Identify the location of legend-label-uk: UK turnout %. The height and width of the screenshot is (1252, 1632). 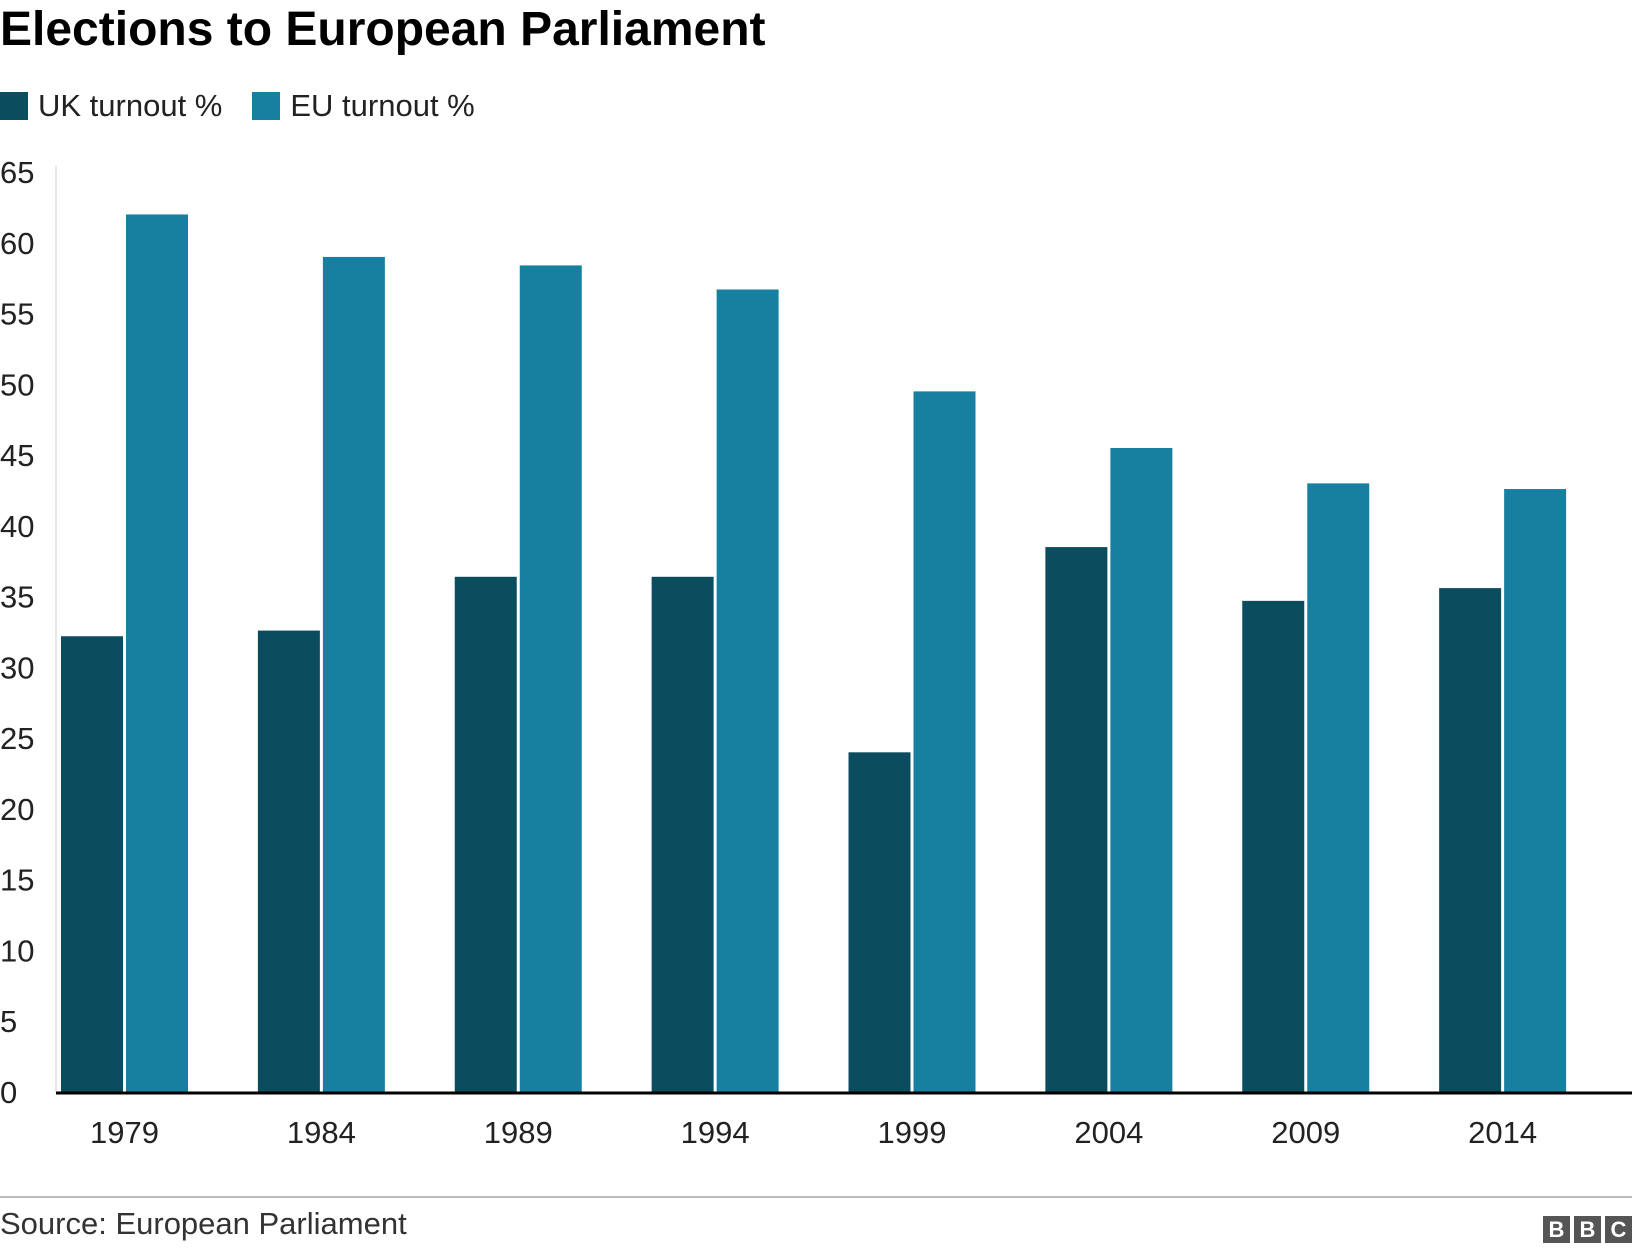
(130, 105).